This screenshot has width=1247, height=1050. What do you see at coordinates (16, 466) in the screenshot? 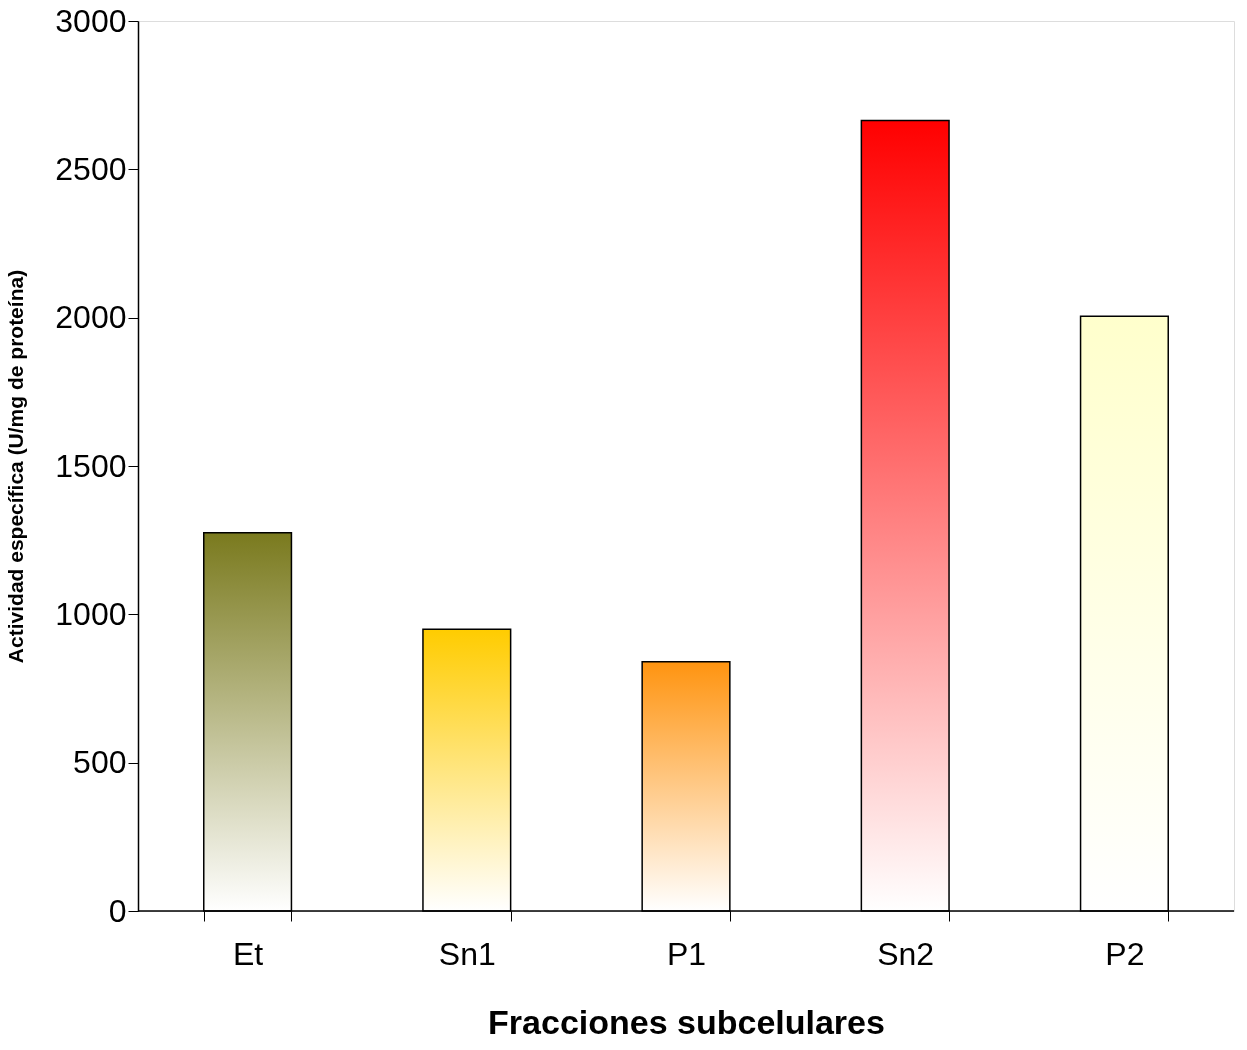
I see `y-axis-title: Actividad específica (U/mg de proteína)` at bounding box center [16, 466].